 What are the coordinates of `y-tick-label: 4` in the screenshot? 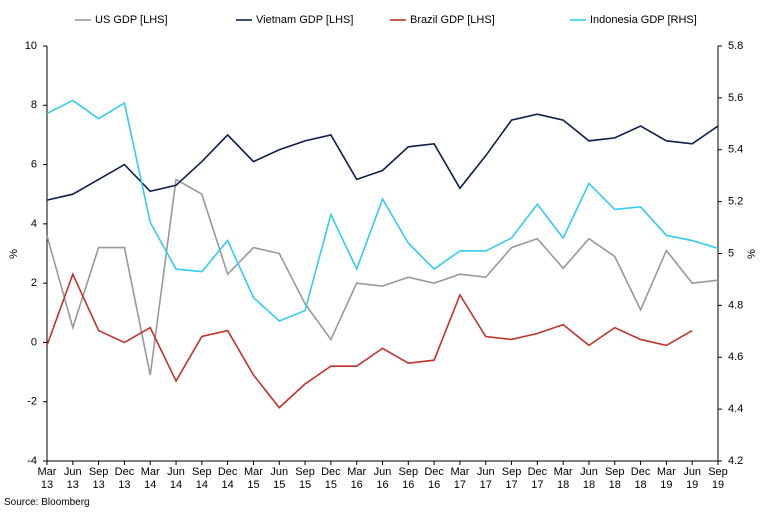 It's located at (34, 224).